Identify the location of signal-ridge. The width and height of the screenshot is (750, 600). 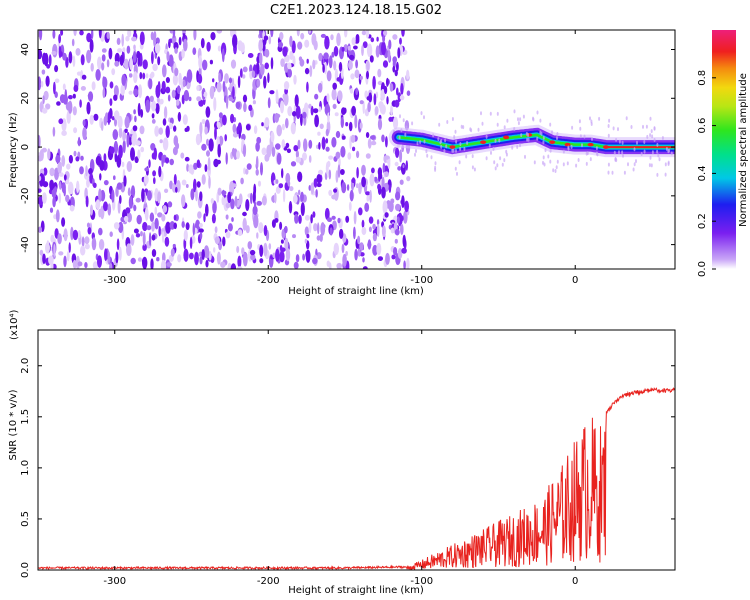
(531, 143).